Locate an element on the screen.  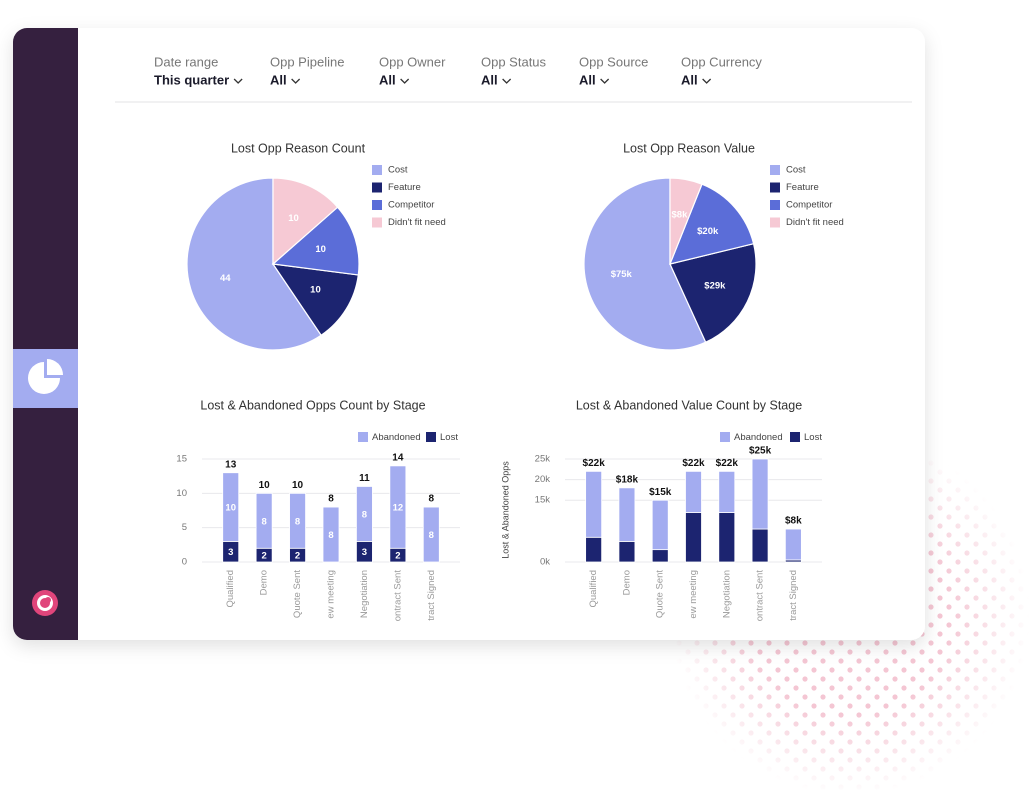
sidebar is located at coordinates (45, 334).